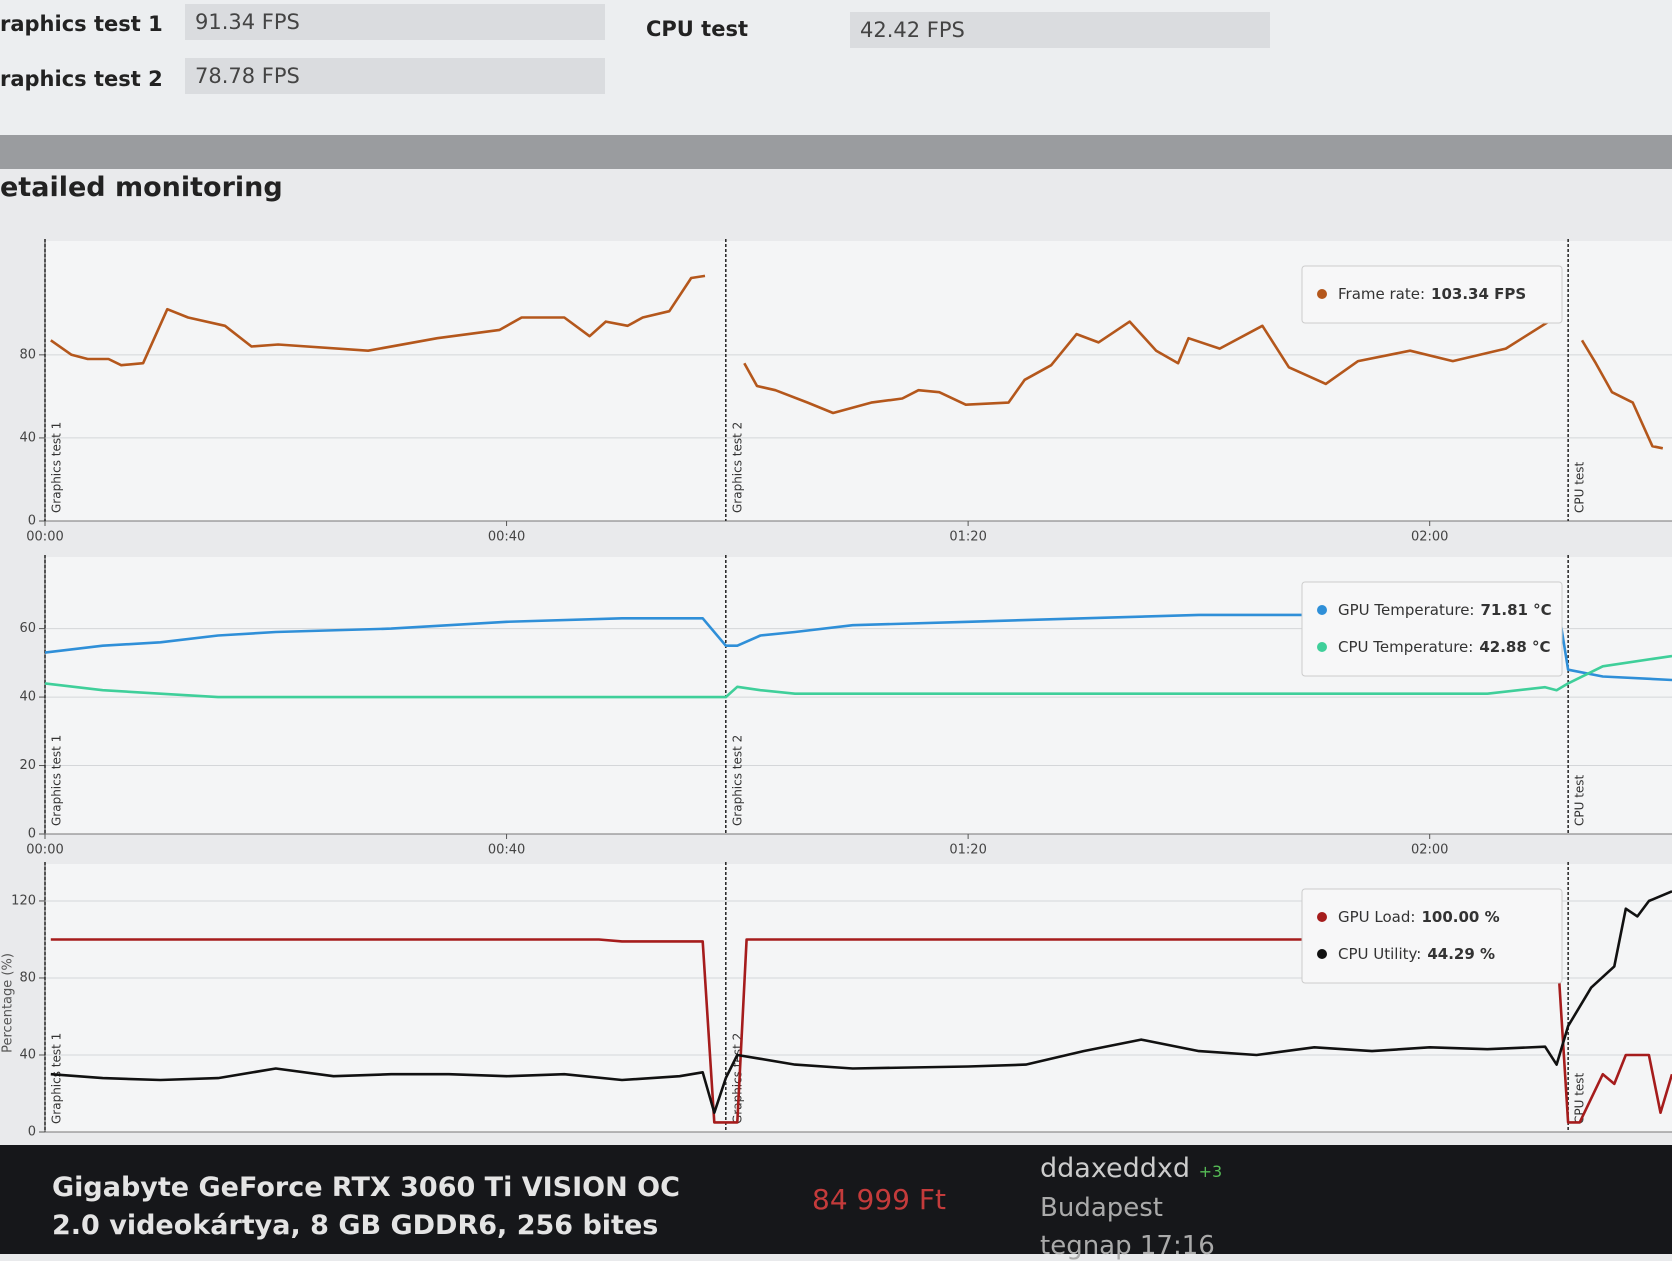 Image resolution: width=1672 pixels, height=1261 pixels. I want to click on score-value: 42.42 FPS, so click(1060, 30).